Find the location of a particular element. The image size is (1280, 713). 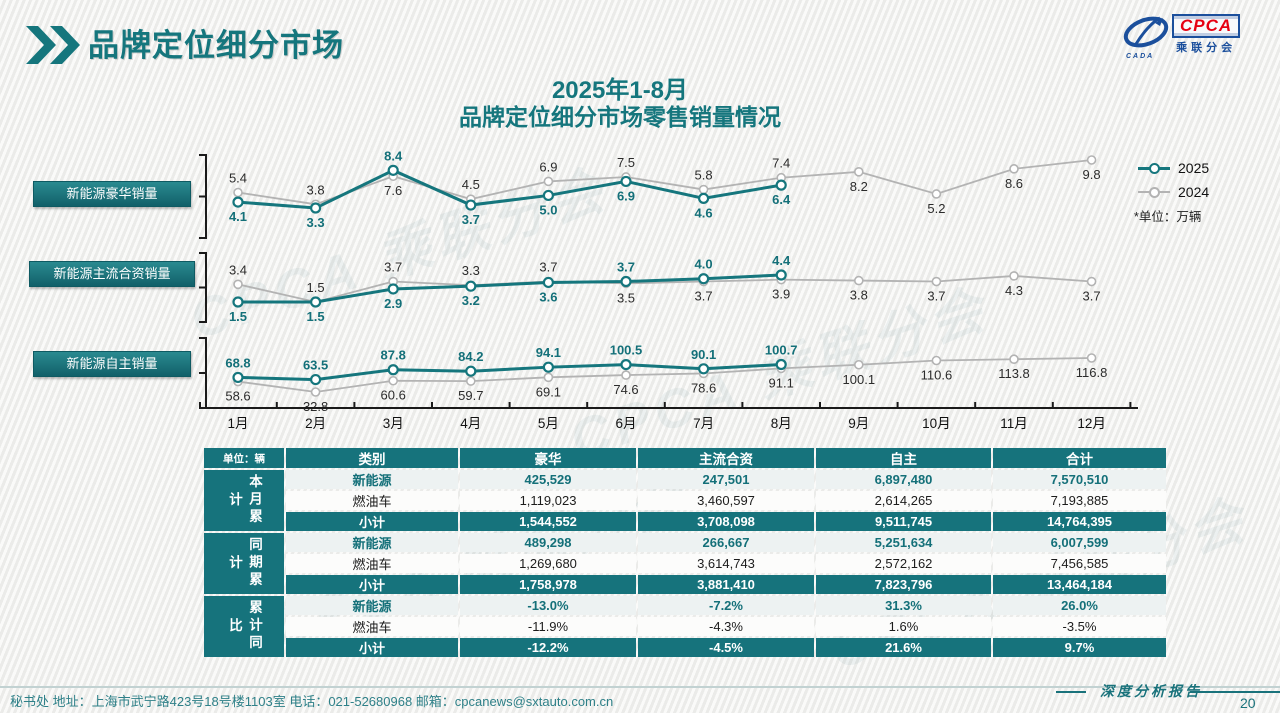

table-cell: 266,667 is located at coordinates (726, 542).